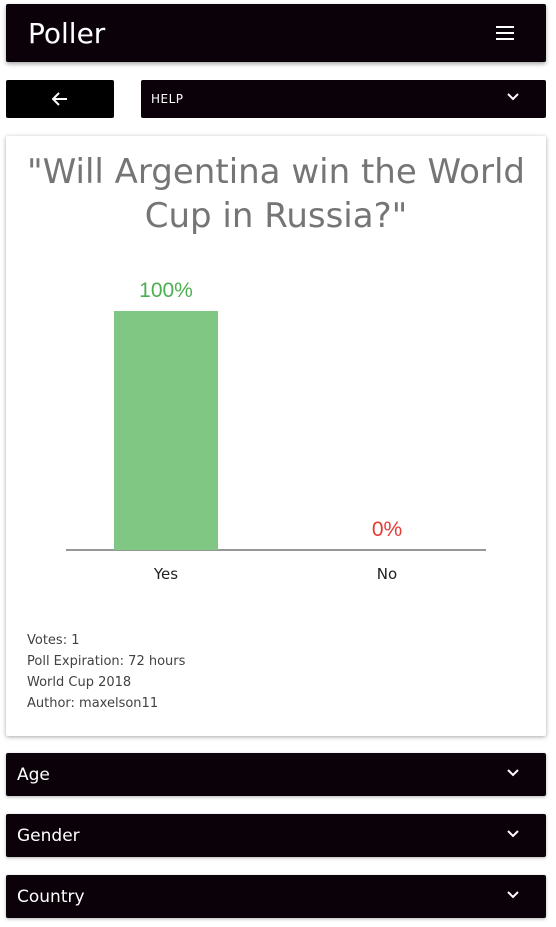 The image size is (556, 927). I want to click on age-filter-label: Age, so click(33, 774).